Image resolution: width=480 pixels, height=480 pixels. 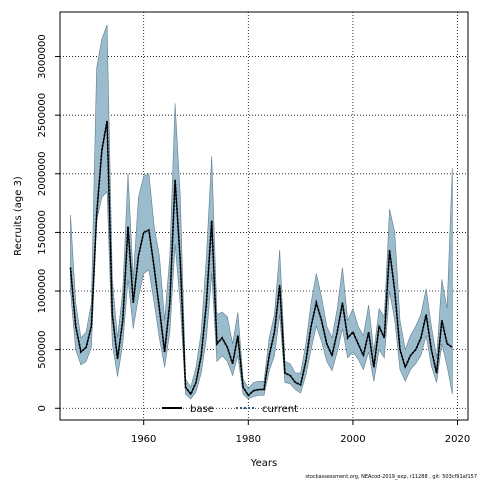 I want to click on x-tick-label: 2000, so click(x=352, y=439).